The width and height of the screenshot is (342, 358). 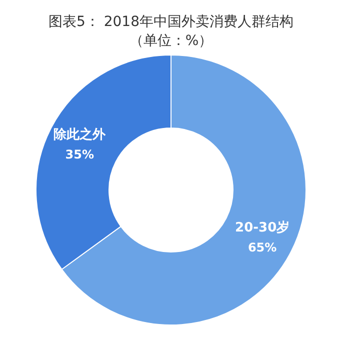 What do you see at coordinates (171, 41) in the screenshot?
I see `chart-subtitle: （单位：%）` at bounding box center [171, 41].